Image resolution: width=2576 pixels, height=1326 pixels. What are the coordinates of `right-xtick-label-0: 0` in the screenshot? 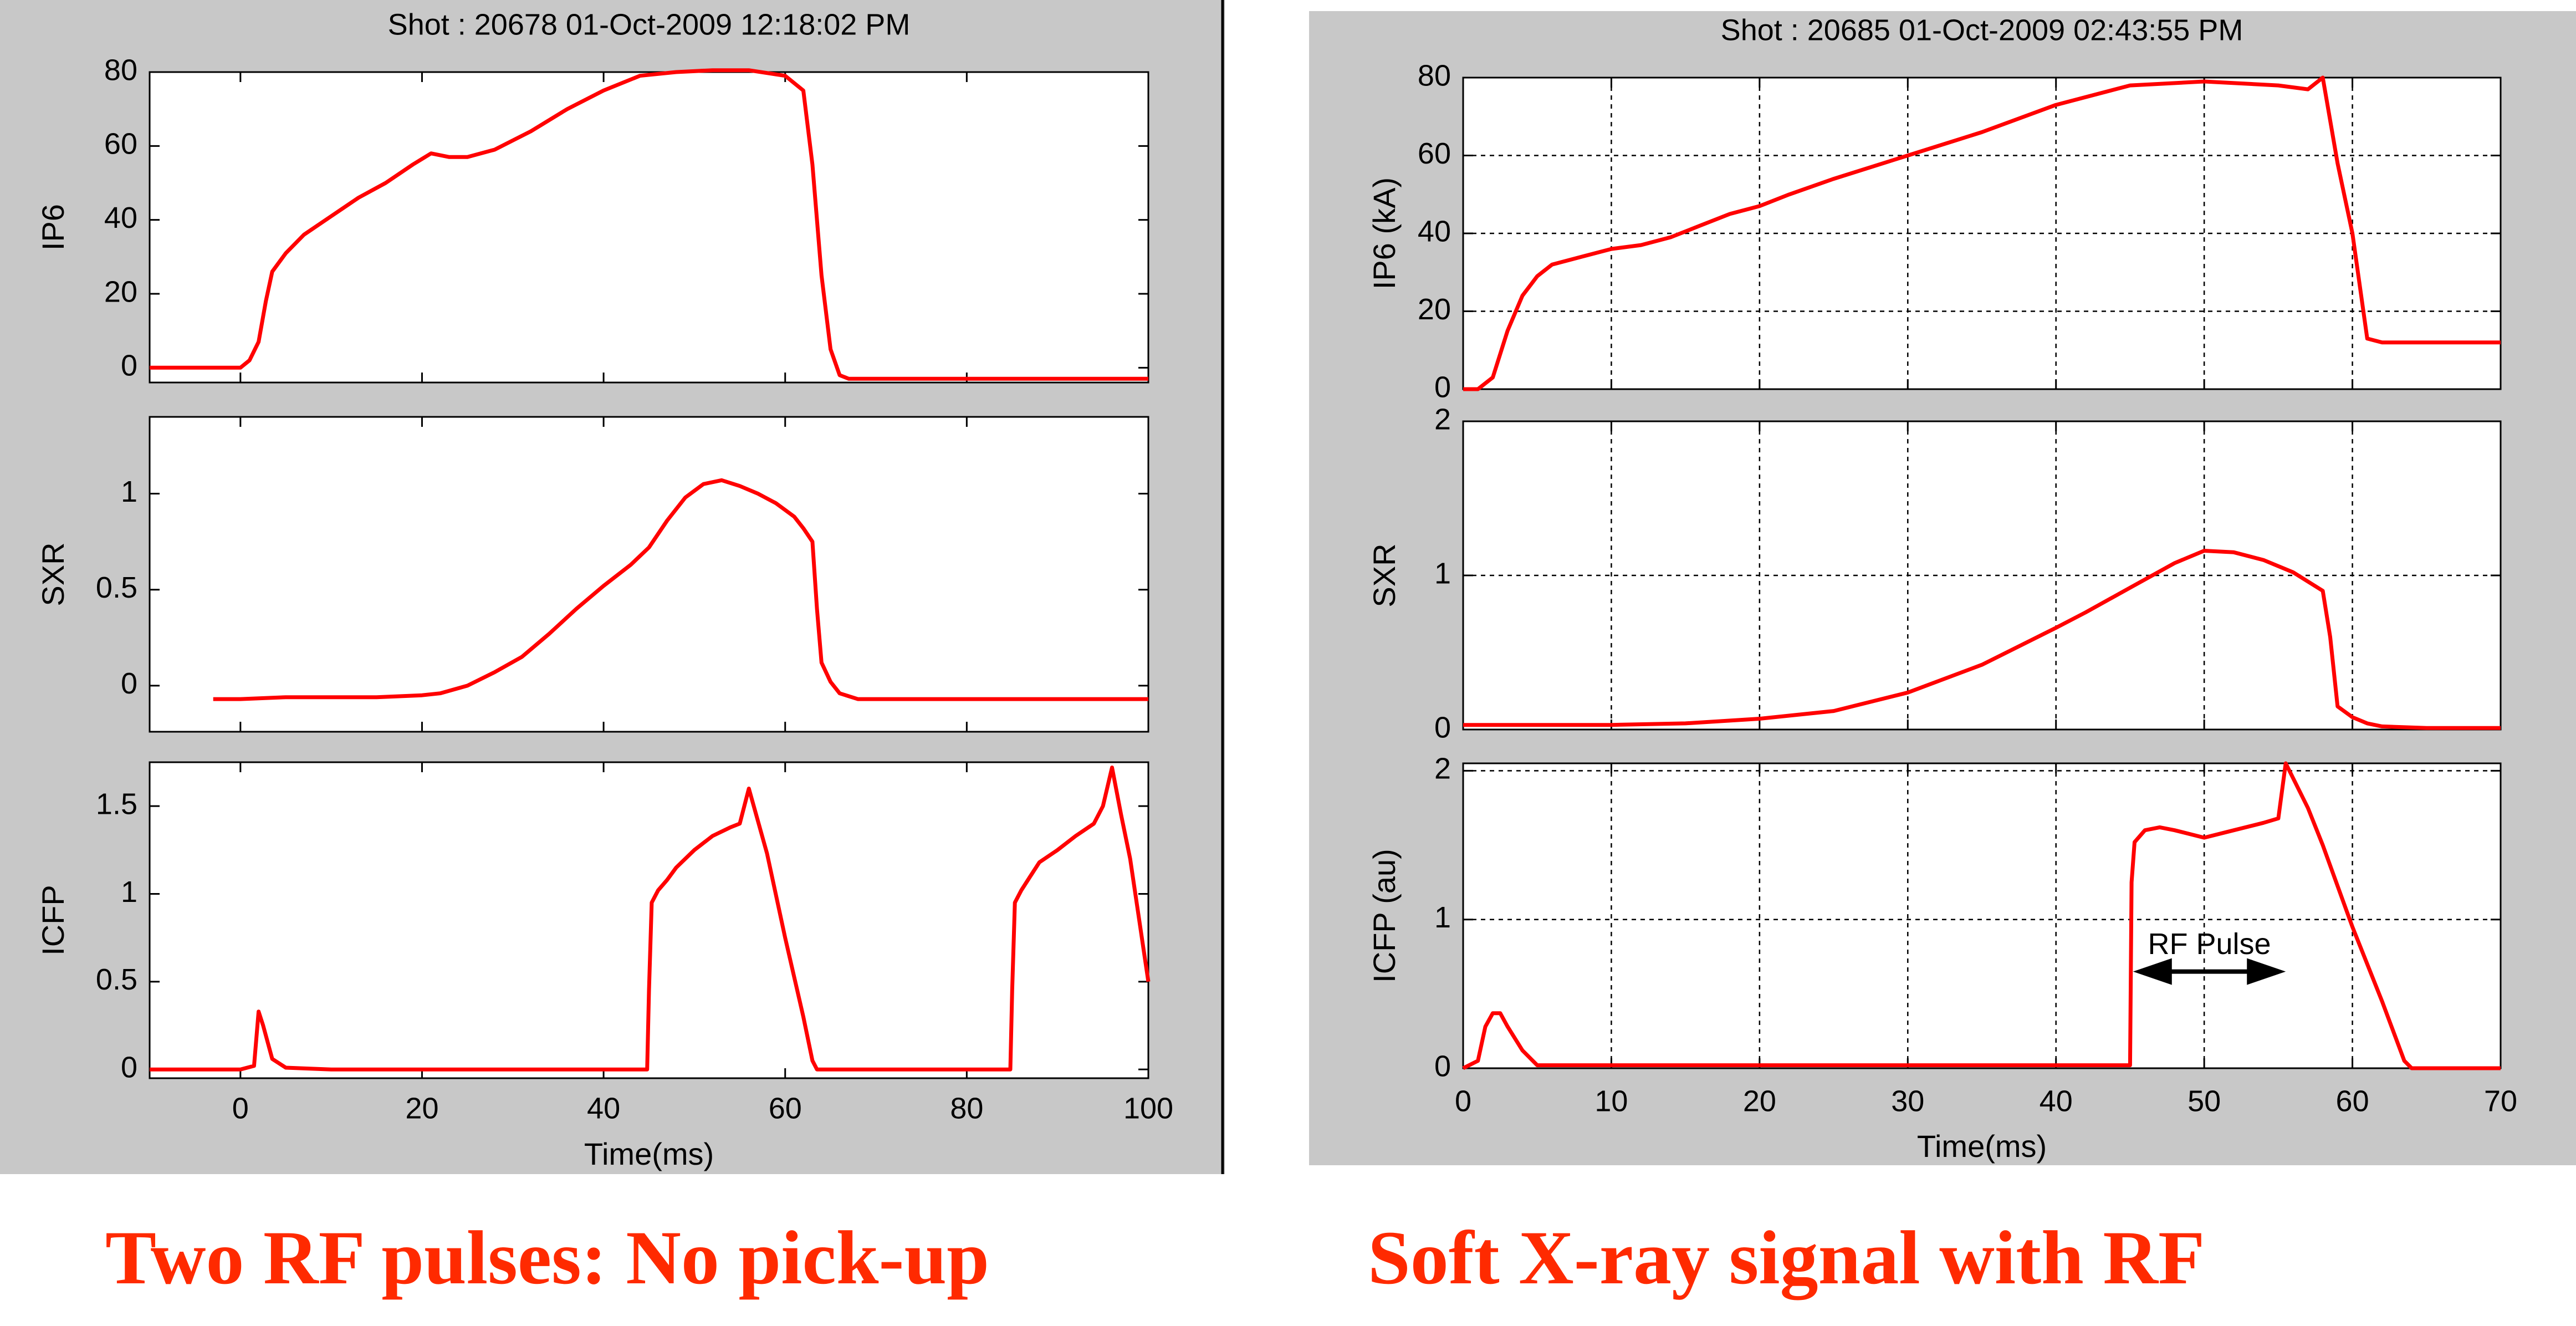 It's located at (1463, 1101).